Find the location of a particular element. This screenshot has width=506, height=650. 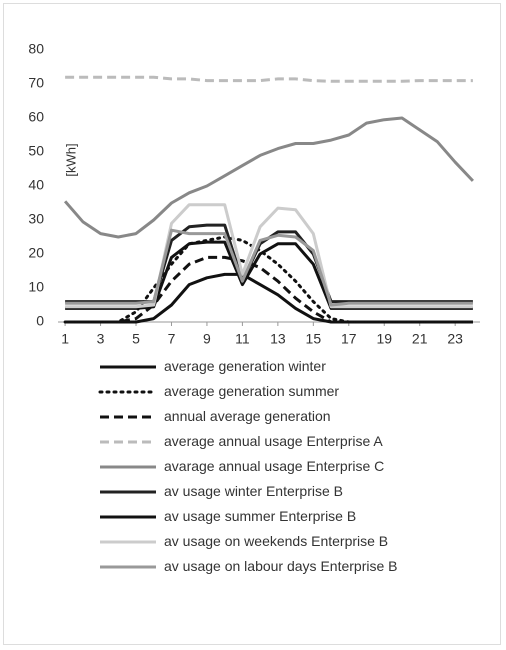

y-tick-label: 20 is located at coordinates (36, 253).